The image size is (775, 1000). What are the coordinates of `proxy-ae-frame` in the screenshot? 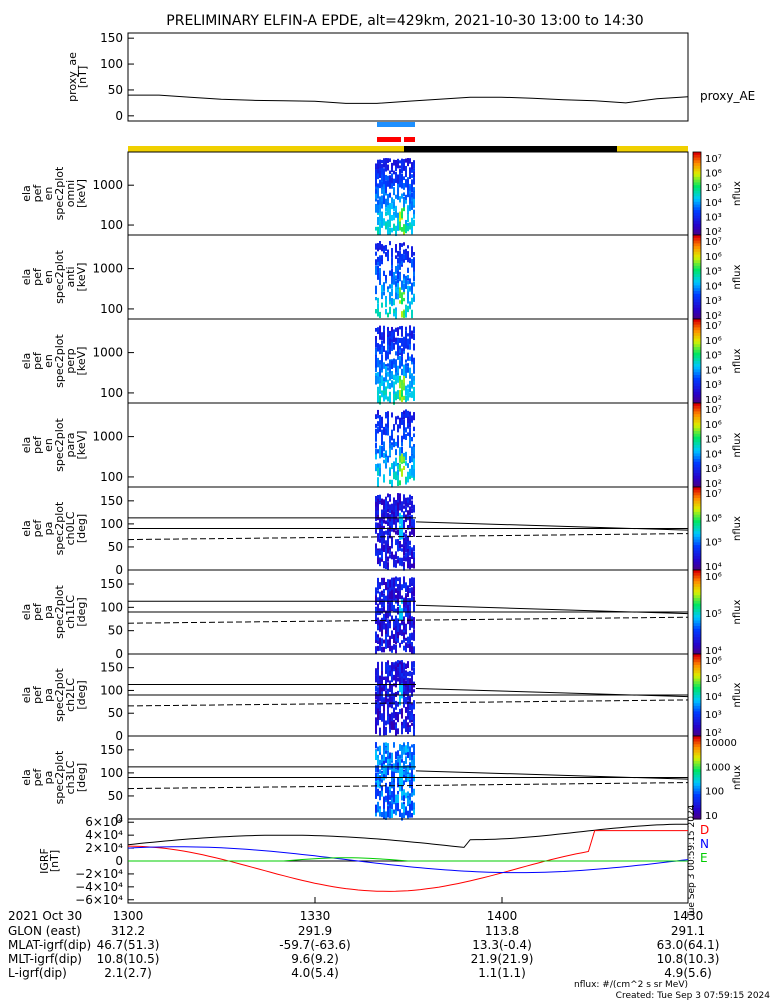 It's located at (408, 77).